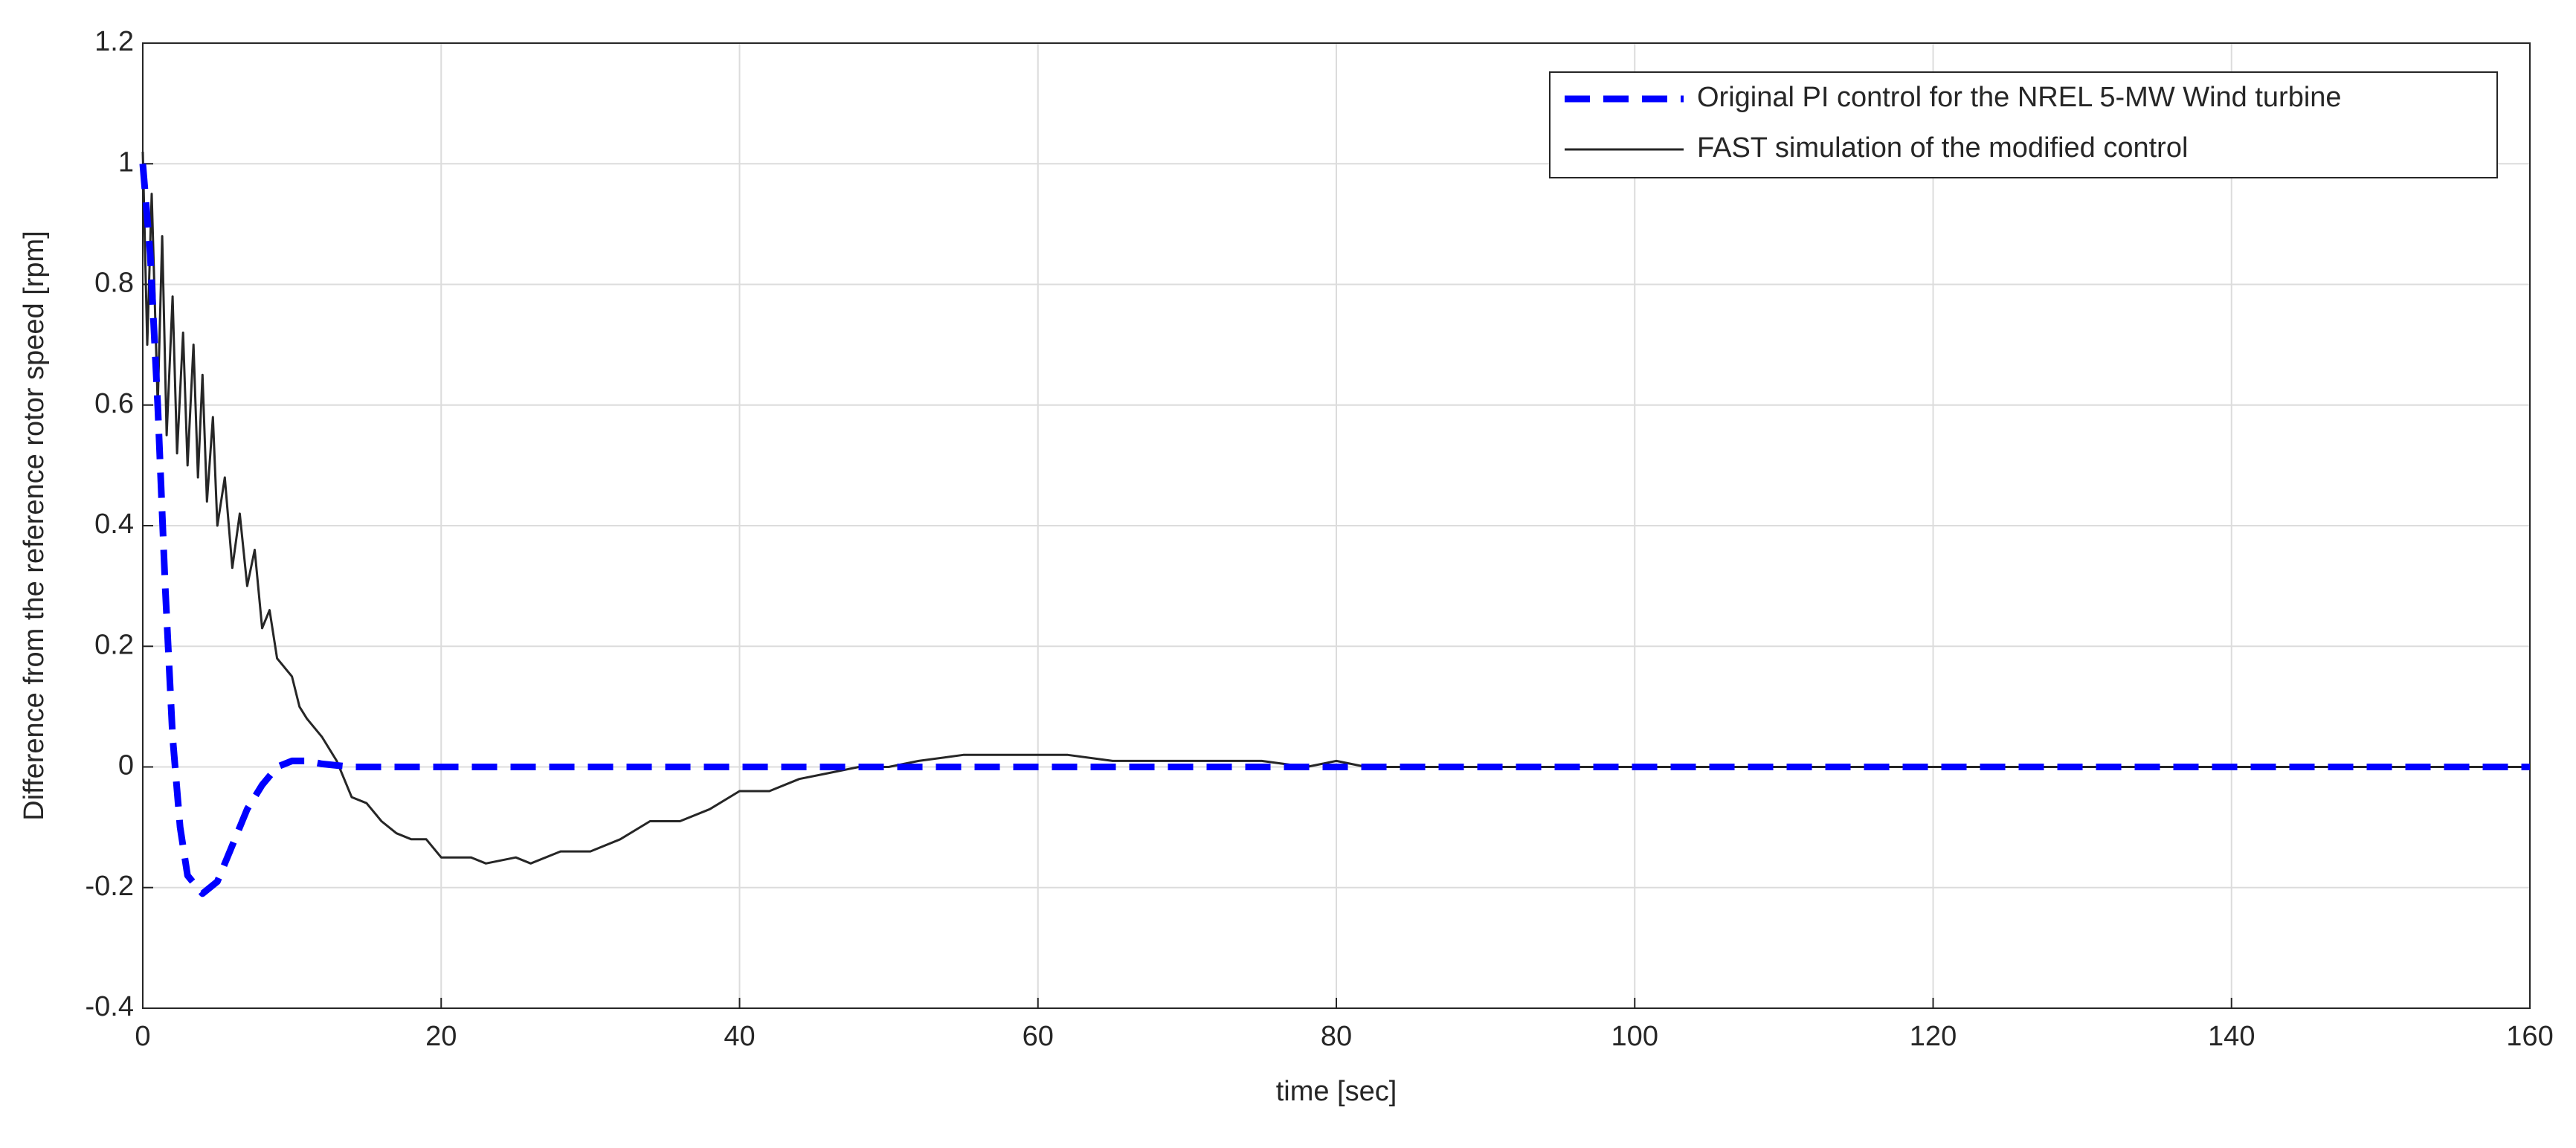 The image size is (2576, 1148). I want to click on x-tick-label: 80, so click(1336, 1036).